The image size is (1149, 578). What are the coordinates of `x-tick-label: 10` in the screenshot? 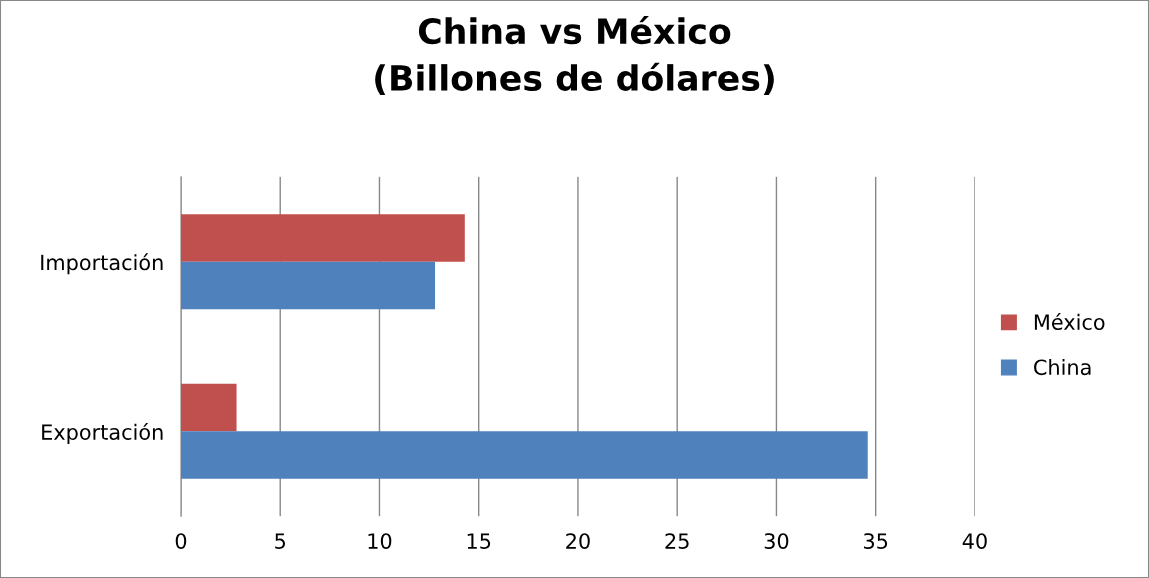 It's located at (380, 541).